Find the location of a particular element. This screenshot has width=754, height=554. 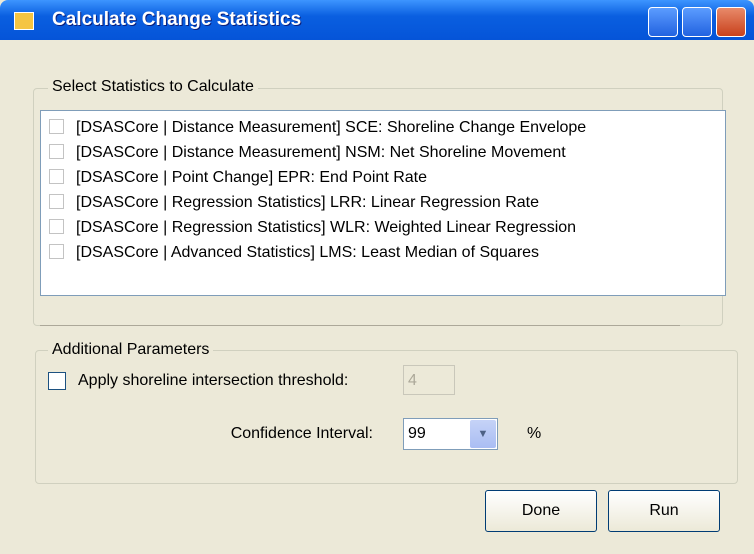

threshold-label: Apply shoreline intersection threshold: is located at coordinates (213, 380).